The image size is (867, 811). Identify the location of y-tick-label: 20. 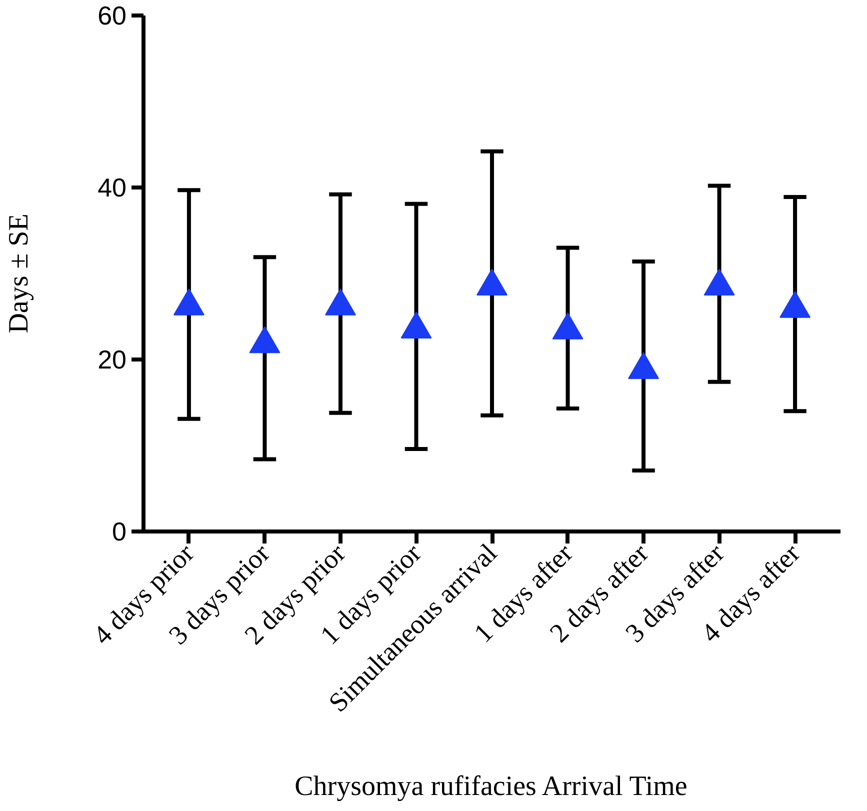
(112, 359).